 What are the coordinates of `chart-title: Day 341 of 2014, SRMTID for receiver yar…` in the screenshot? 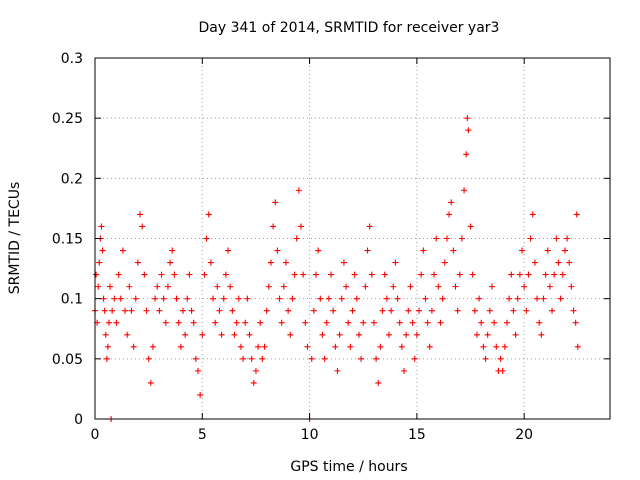 It's located at (349, 28).